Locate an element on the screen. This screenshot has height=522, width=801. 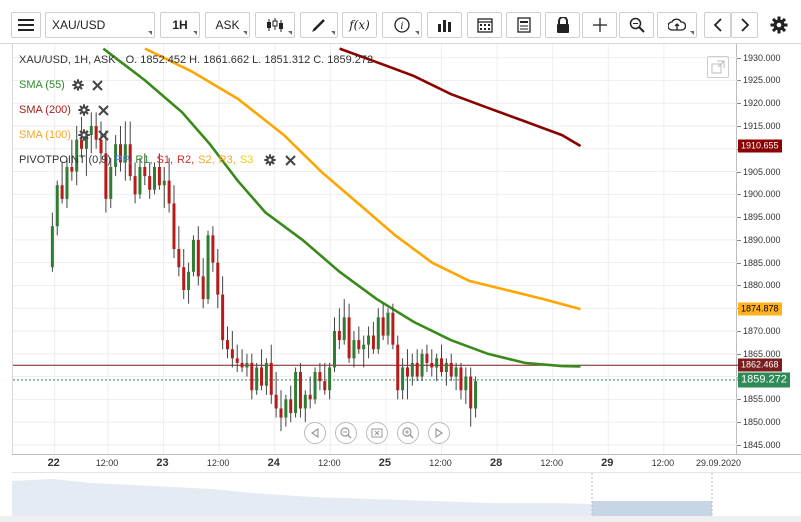
chart-type-button is located at coordinates (275, 25).